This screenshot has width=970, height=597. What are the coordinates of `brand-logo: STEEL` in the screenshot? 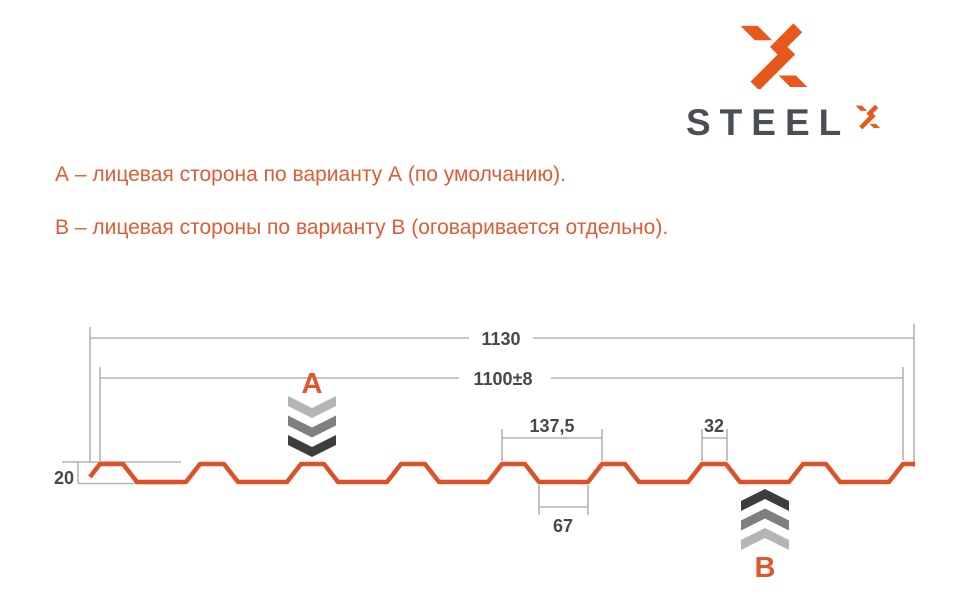 It's located at (784, 122).